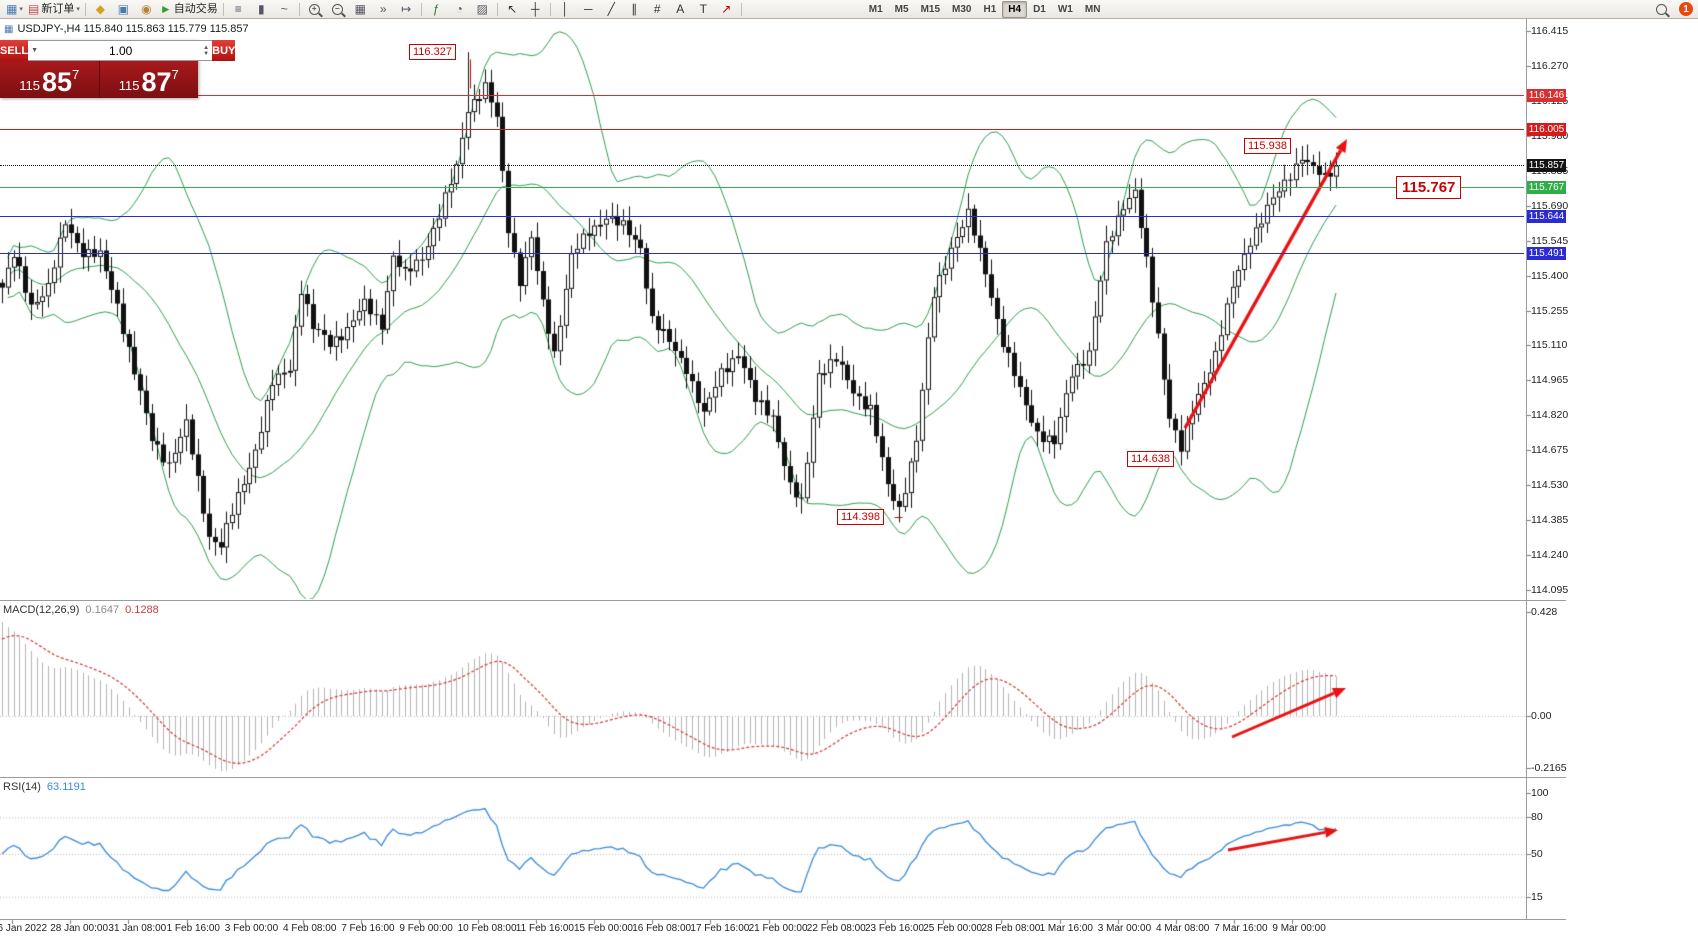  Describe the element at coordinates (990, 9) in the screenshot. I see `timeframe-h1: H1` at that location.